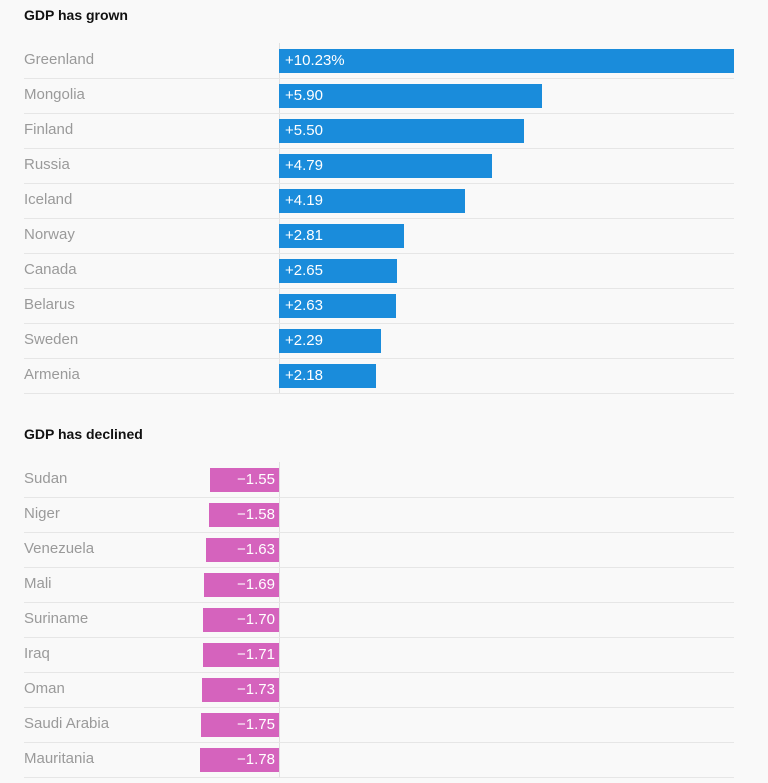 The image size is (768, 783). I want to click on bar: −1.63, so click(242, 550).